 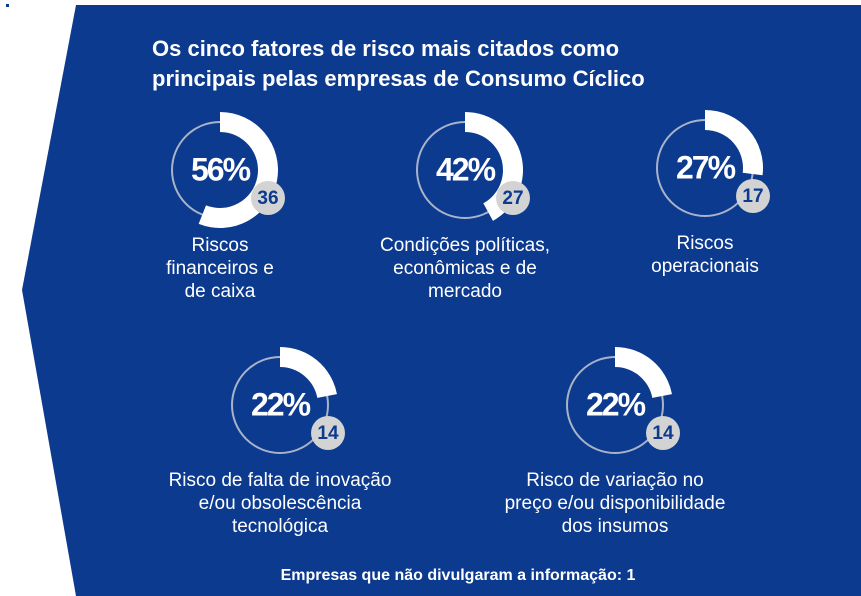 I want to click on count-label: 17, so click(x=752, y=196).